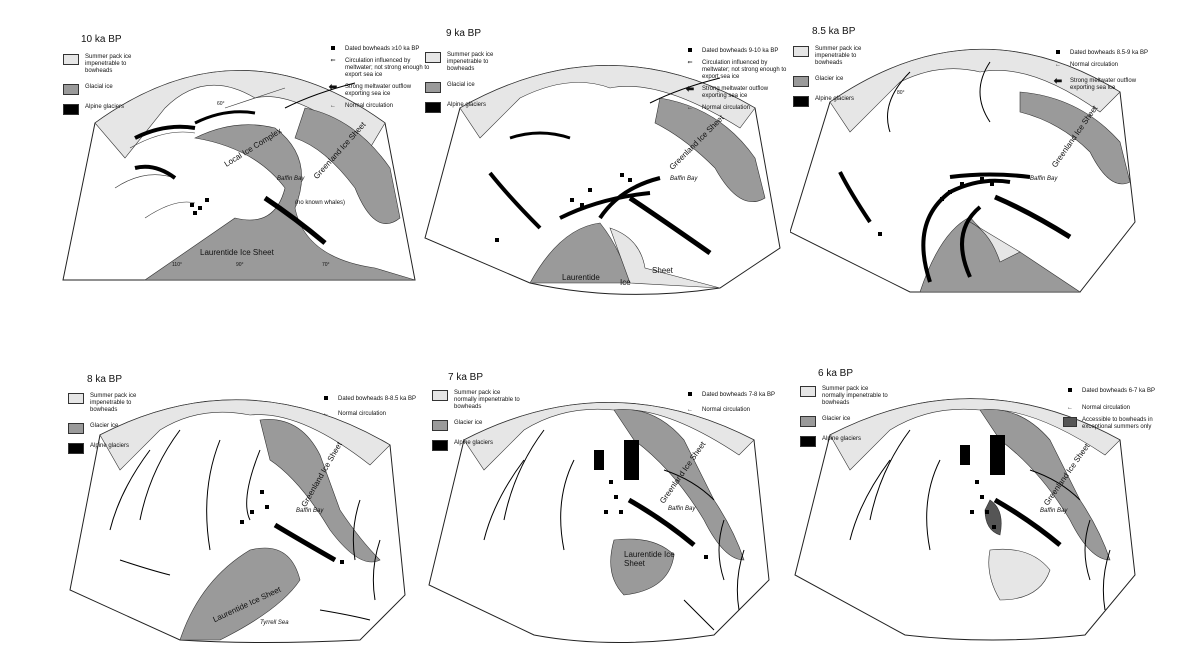  I want to click on exceptional-access-swatch, so click(1070, 422).